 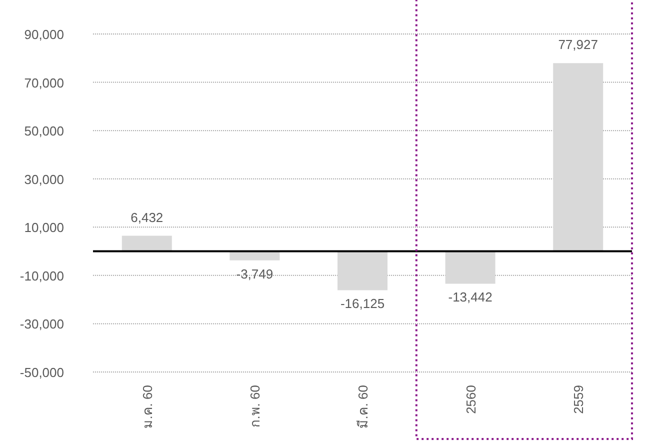 I want to click on x-tick-label: มี.ค. 60, so click(x=363, y=406).